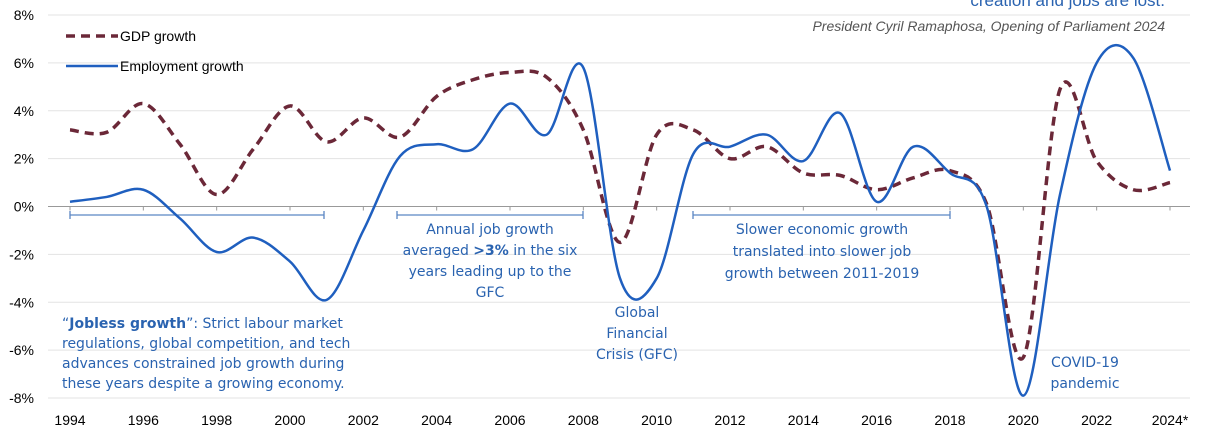  I want to click on y-tick-label: -6%, so click(21, 350).